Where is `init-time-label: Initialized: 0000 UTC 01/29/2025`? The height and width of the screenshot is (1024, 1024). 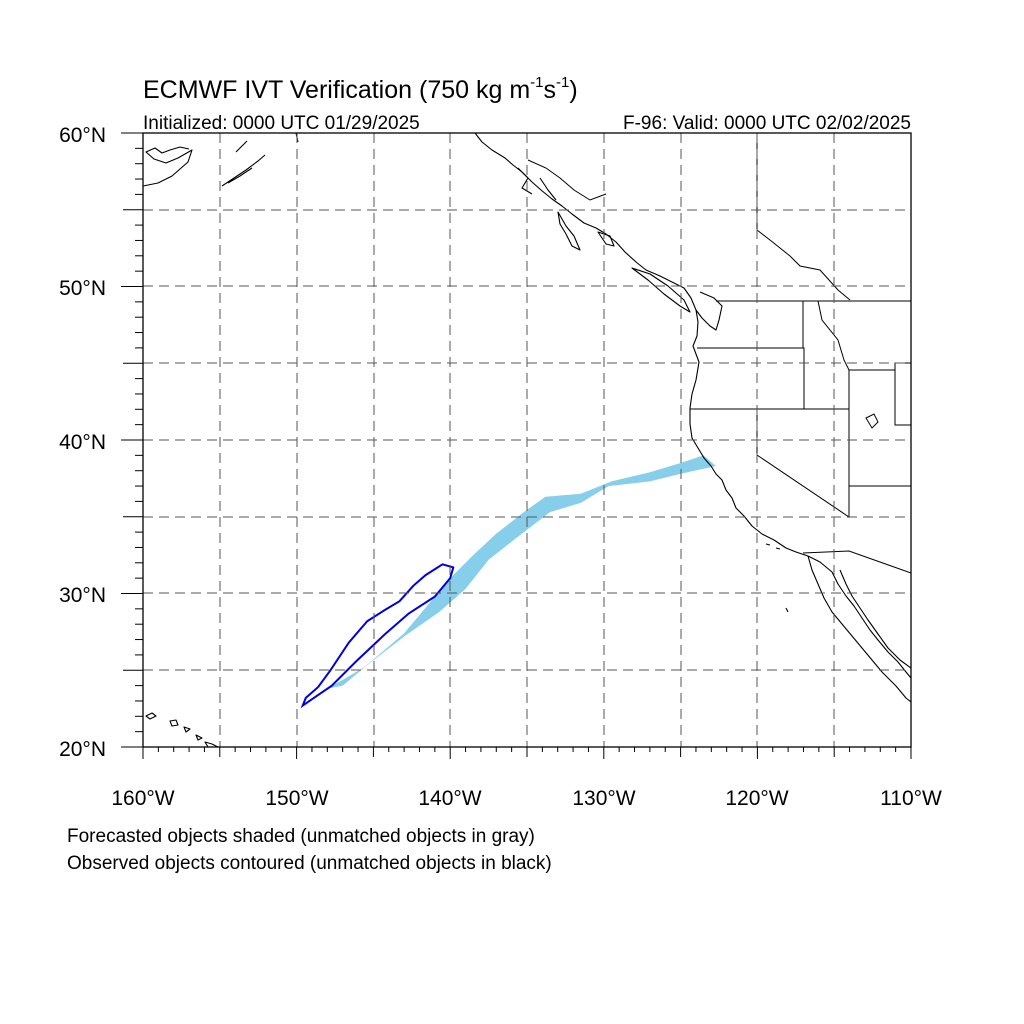
init-time-label: Initialized: 0000 UTC 01/29/2025 is located at coordinates (281, 123).